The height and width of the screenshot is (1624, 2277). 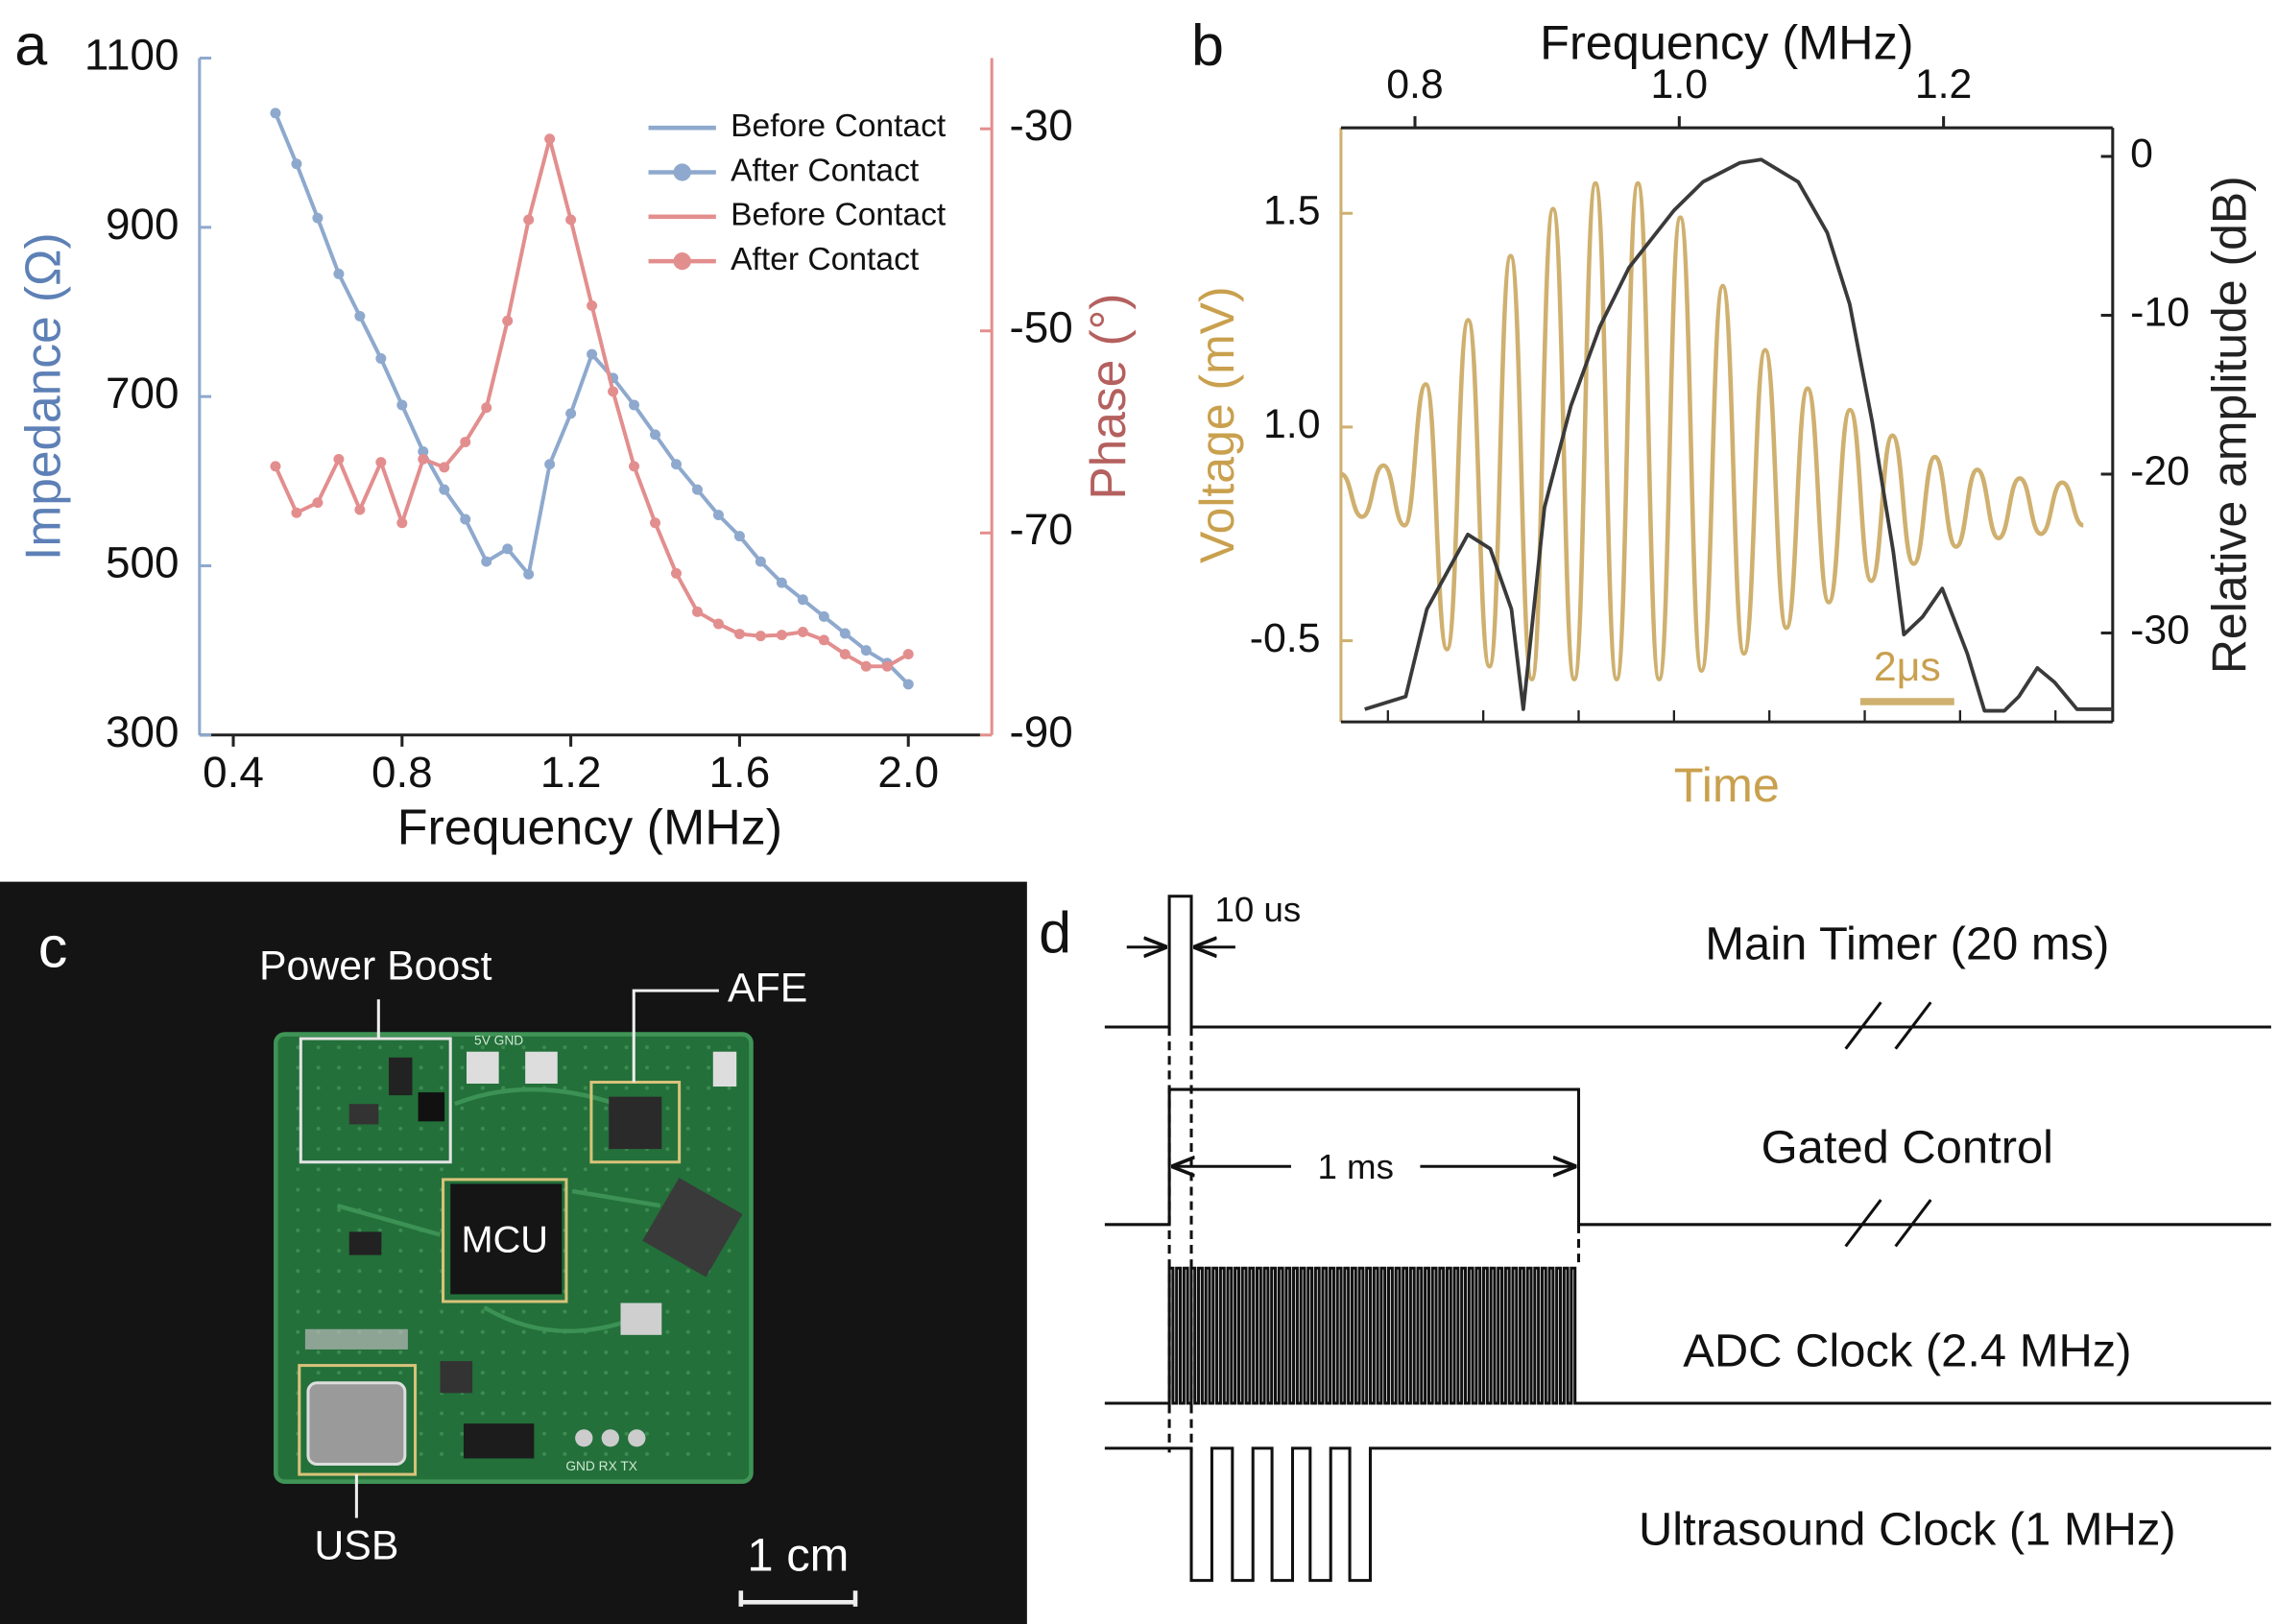 I want to click on y-axis-label: Impedance (Ω), so click(x=42, y=396).